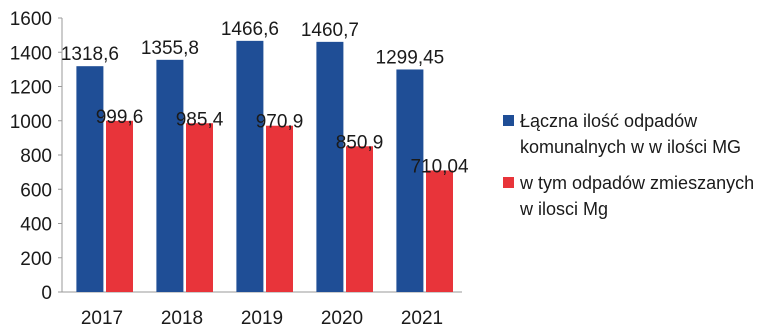  Describe the element at coordinates (439, 166) in the screenshot. I see `data-label-mixed: 710,04` at that location.